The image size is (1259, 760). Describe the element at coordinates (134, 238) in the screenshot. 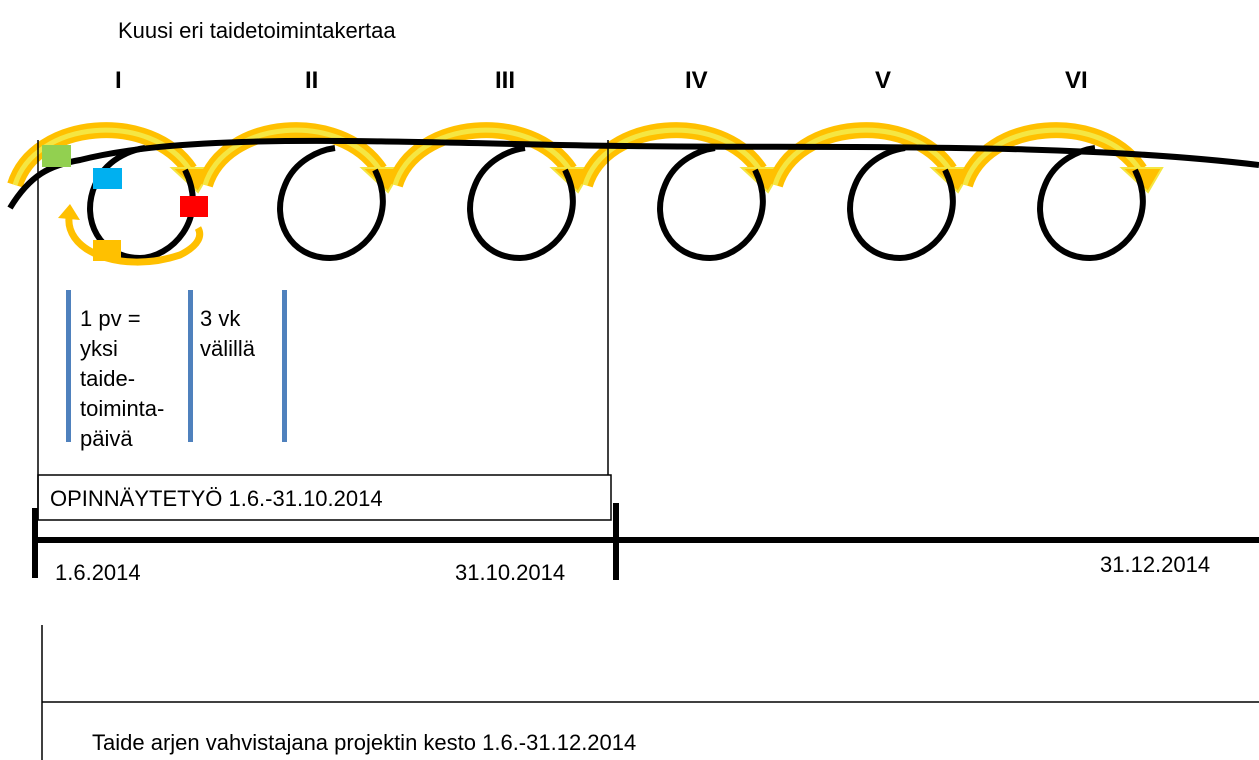

I see `small-arrow` at that location.